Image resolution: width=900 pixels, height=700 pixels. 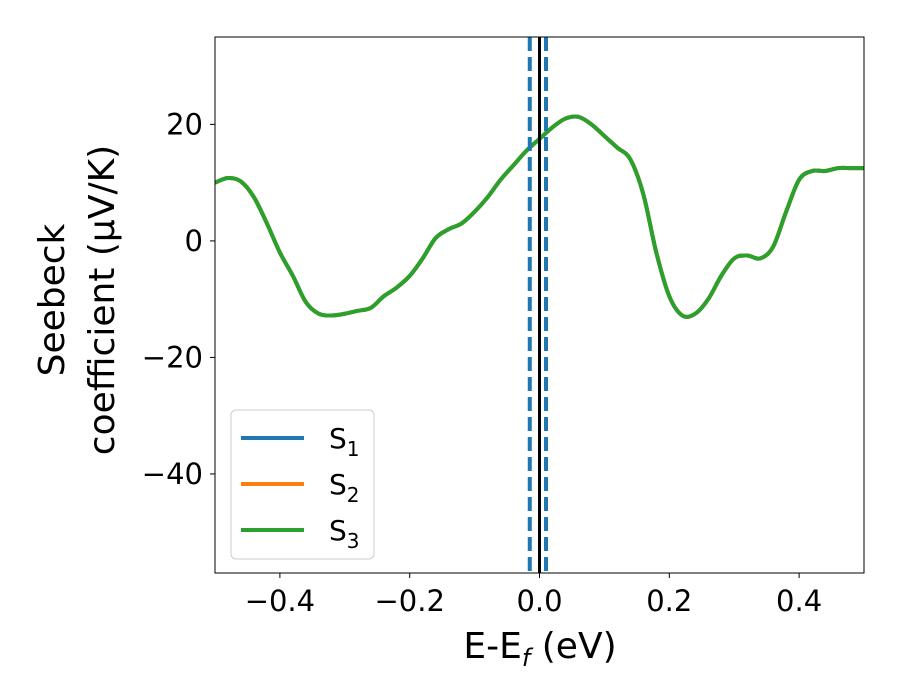 I want to click on y-tick-label: 0, so click(x=194, y=241).